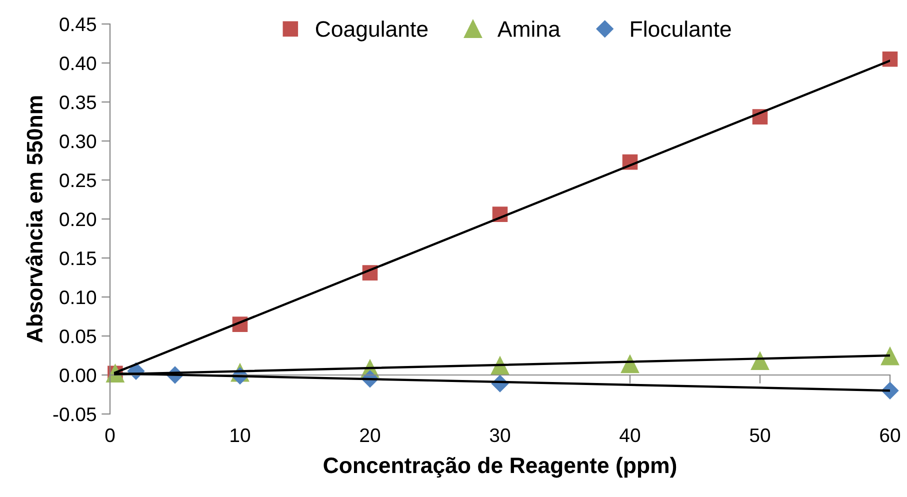 This screenshot has width=907, height=497. What do you see at coordinates (500, 467) in the screenshot?
I see `x-axis-title: Concentração de Reagente (ppm)` at bounding box center [500, 467].